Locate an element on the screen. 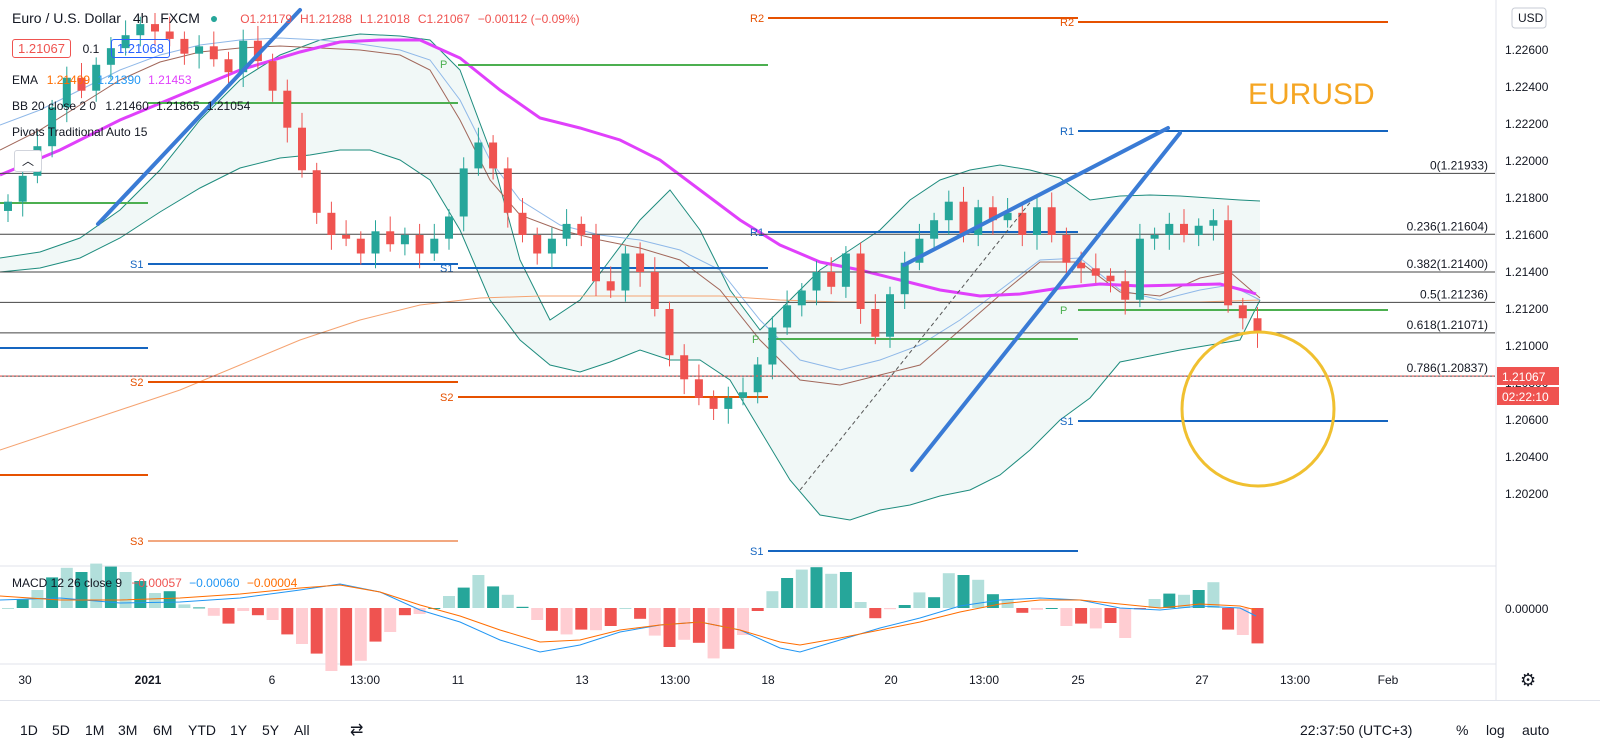  ohlc-low: L1.21018 is located at coordinates (384, 19).